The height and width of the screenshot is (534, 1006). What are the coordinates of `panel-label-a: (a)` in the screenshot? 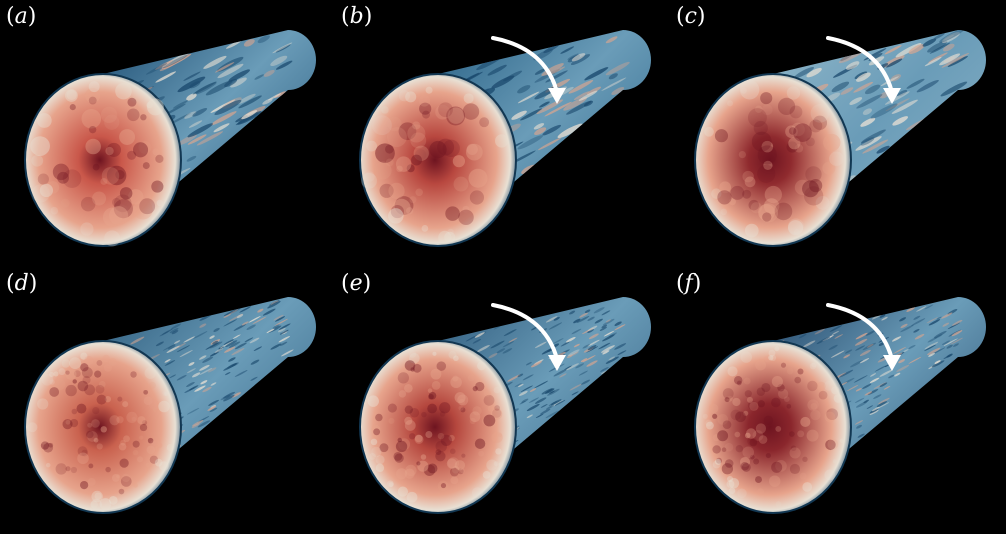 It's located at (21, 16).